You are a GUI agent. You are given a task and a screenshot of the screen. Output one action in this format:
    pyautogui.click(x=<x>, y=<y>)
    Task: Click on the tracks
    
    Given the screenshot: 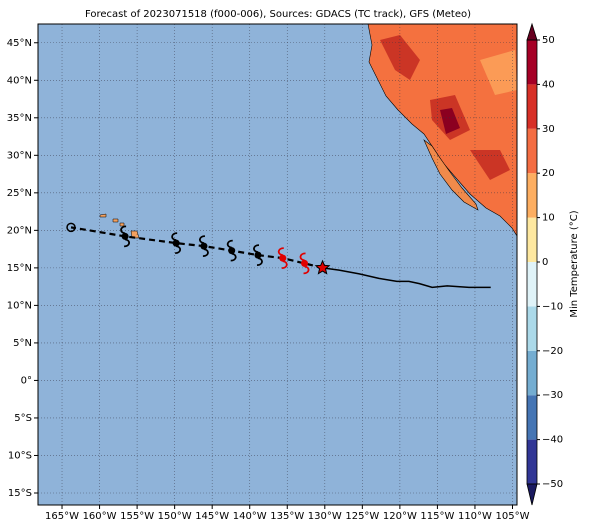 What is the action you would take?
    pyautogui.click(x=278, y=255)
    